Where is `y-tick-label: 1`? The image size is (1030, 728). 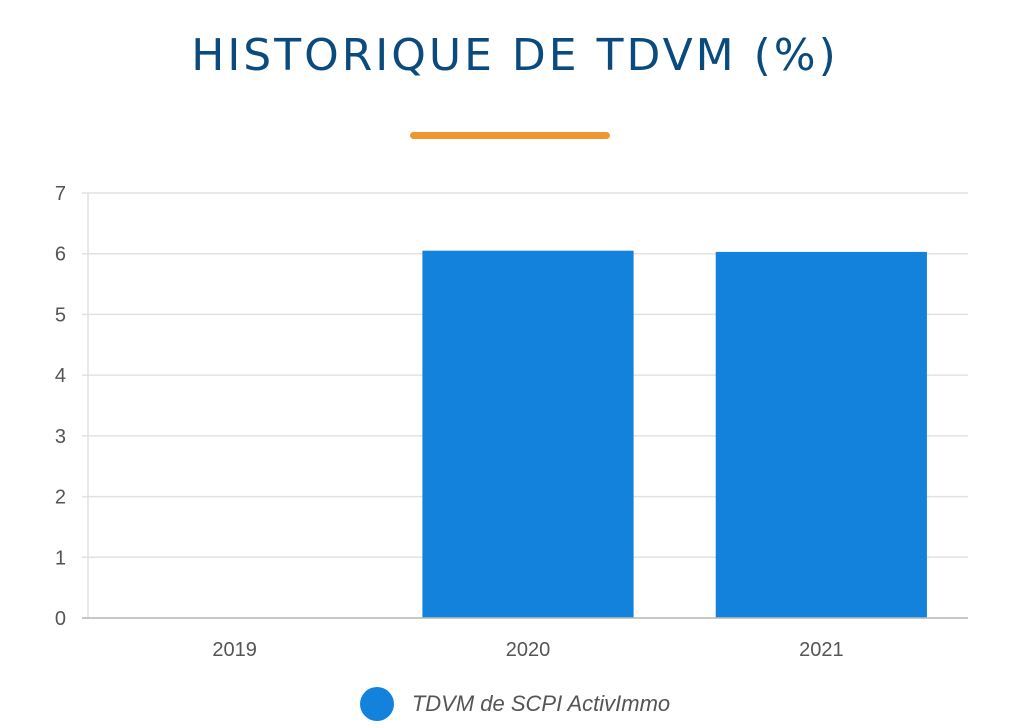
y-tick-label: 1 is located at coordinates (60, 558).